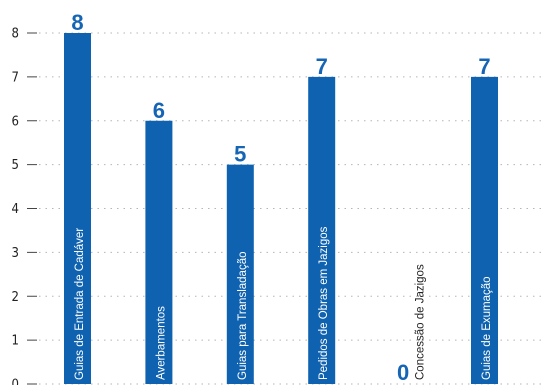  What do you see at coordinates (159, 110) in the screenshot?
I see `bar-value-label: 6` at bounding box center [159, 110].